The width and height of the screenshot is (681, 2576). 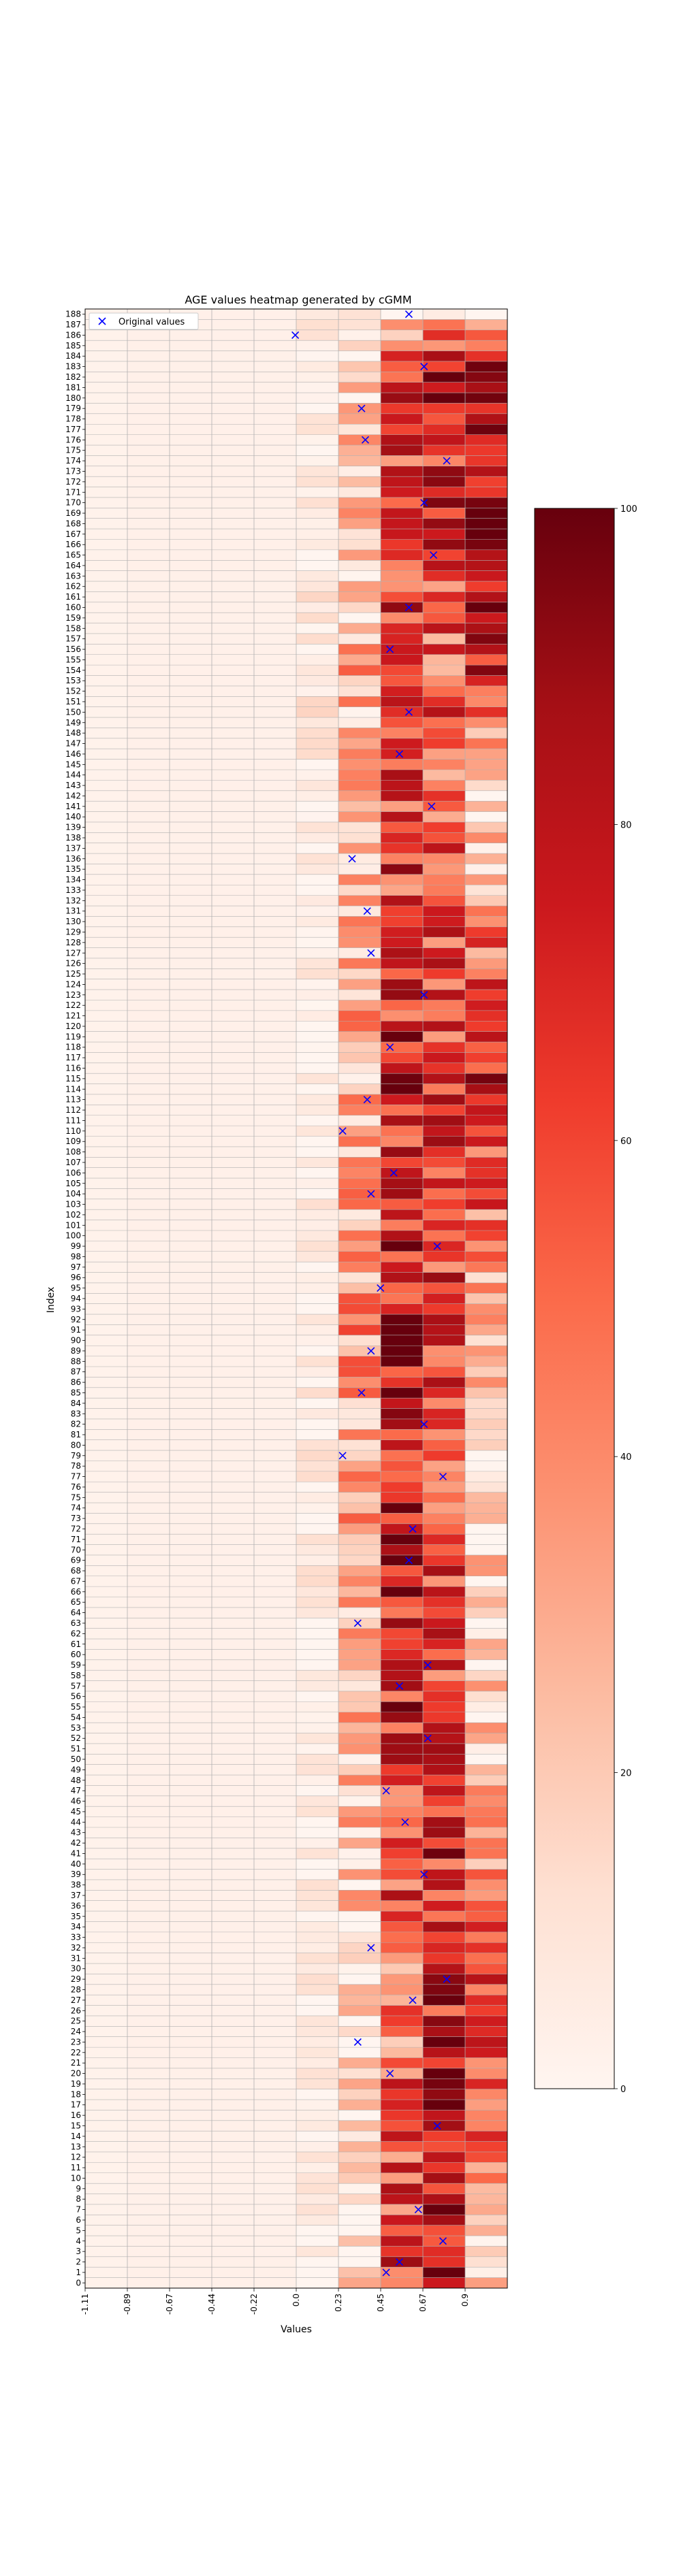 What do you see at coordinates (371, 953) in the screenshot?
I see `original-value-marker` at bounding box center [371, 953].